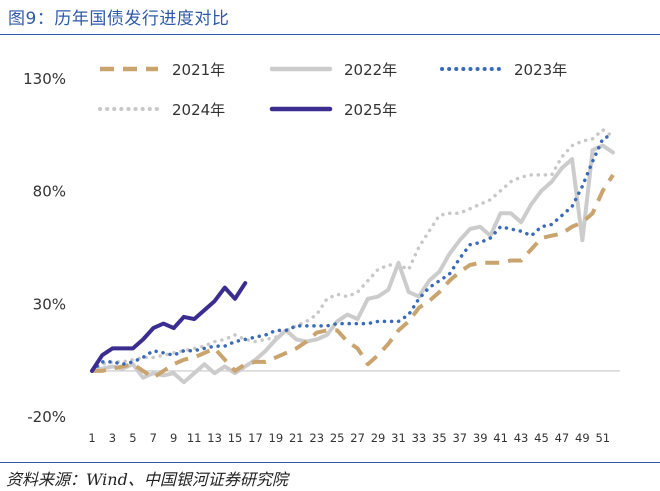 Image resolution: width=660 pixels, height=491 pixels. Describe the element at coordinates (198, 70) in the screenshot. I see `legend-label: 2021年` at that location.